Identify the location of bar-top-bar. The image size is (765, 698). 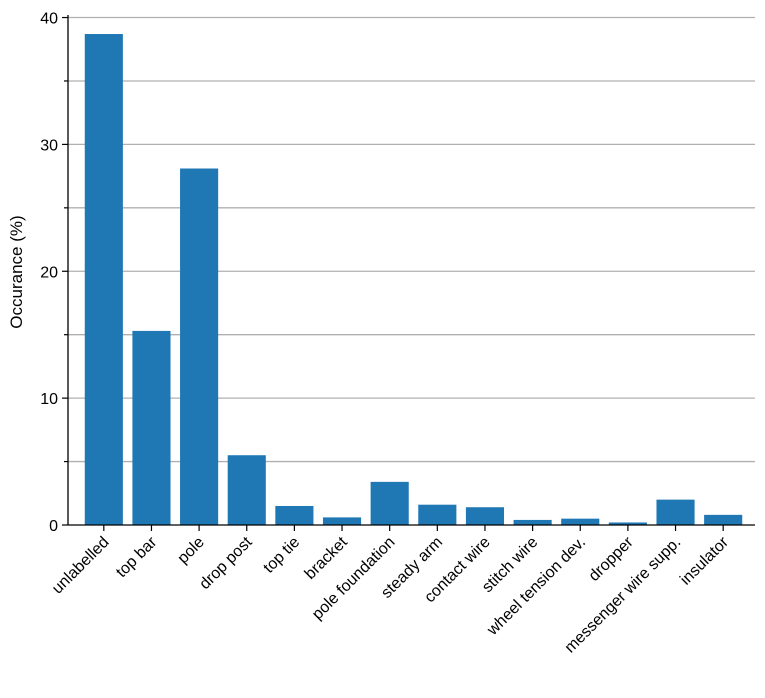
(151, 427).